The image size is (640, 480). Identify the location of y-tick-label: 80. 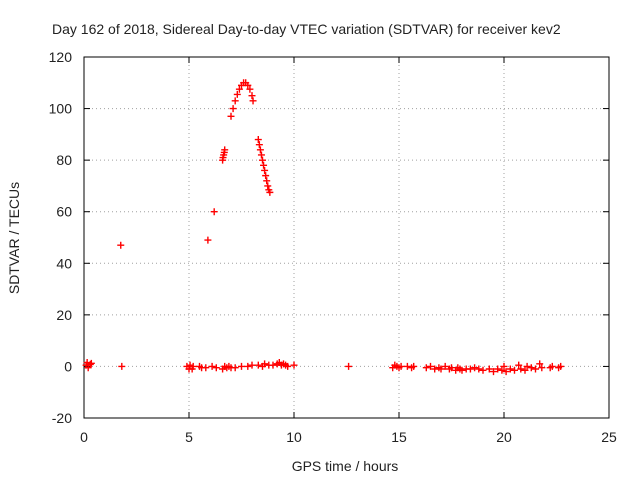
(64, 160).